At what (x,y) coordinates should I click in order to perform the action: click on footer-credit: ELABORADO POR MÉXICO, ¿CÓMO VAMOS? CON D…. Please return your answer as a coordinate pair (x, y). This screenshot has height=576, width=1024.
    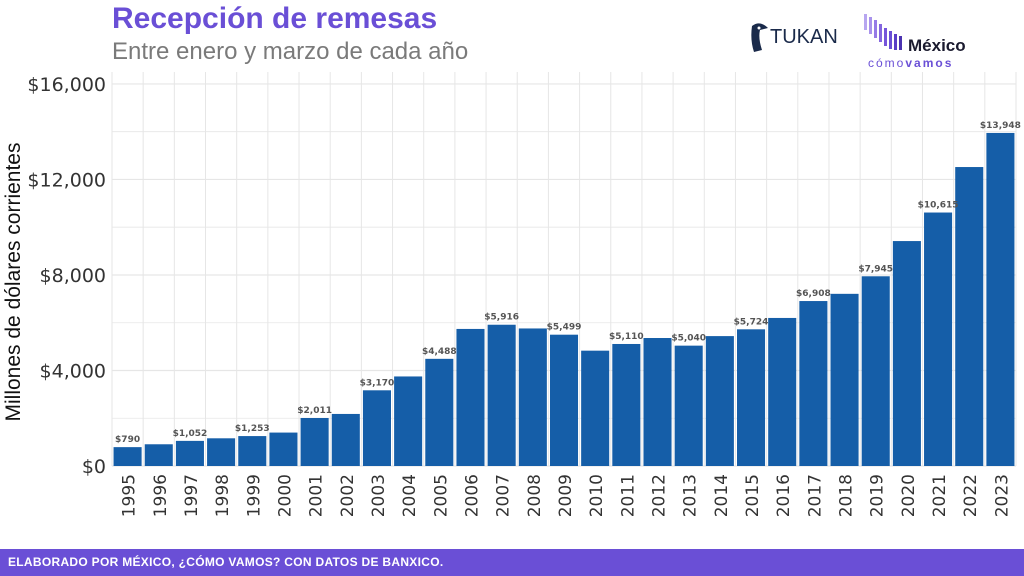
    Looking at the image, I should click on (226, 562).